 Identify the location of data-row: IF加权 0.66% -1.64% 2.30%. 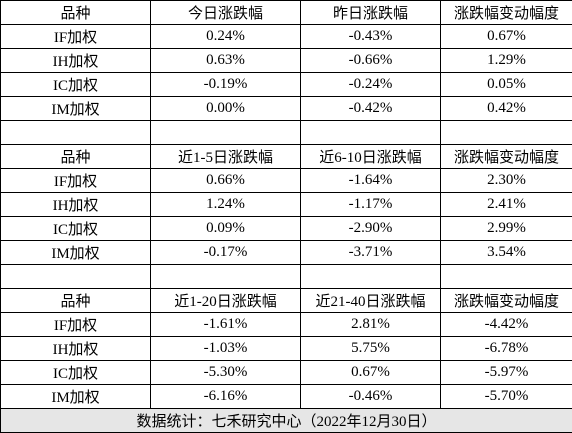
(286, 180).